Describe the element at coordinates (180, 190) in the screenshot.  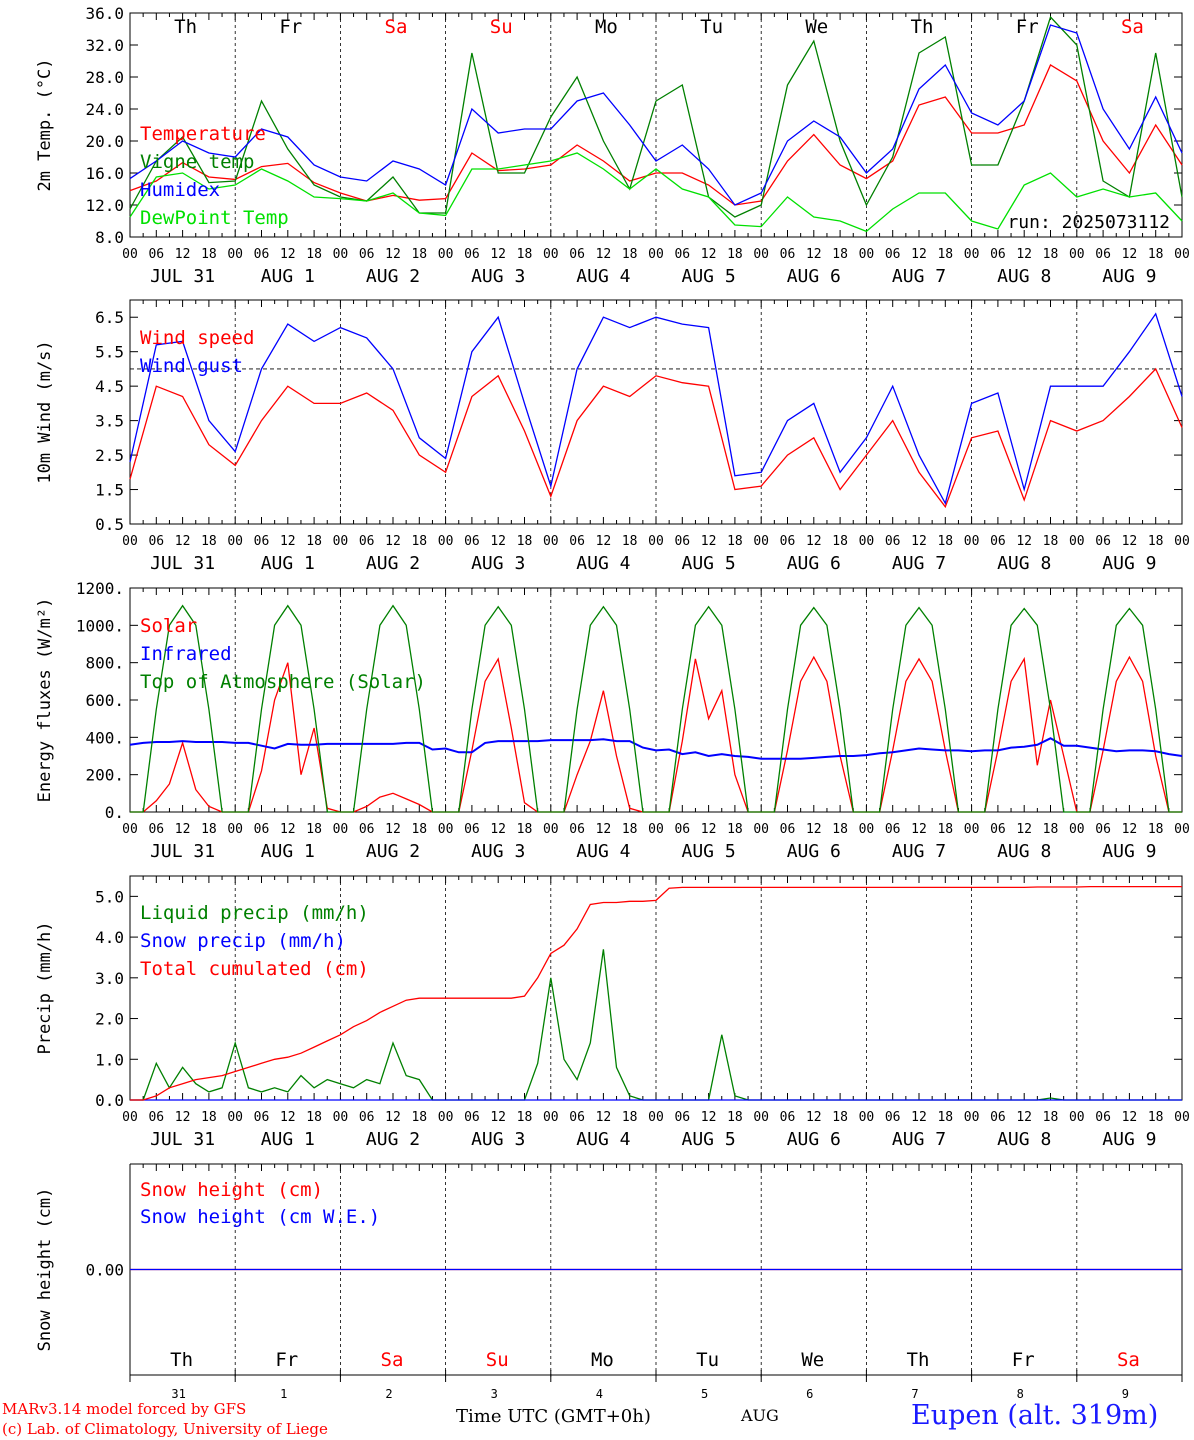
I see `legend-entry: Humidex` at that location.